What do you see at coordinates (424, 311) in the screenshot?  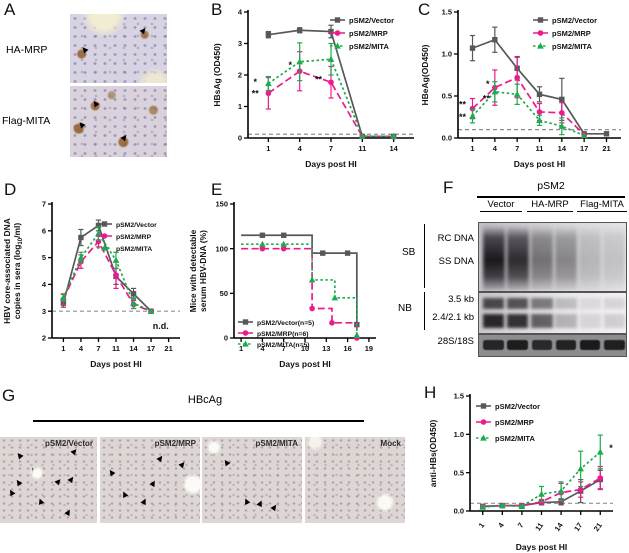 I see `nb-bracket` at bounding box center [424, 311].